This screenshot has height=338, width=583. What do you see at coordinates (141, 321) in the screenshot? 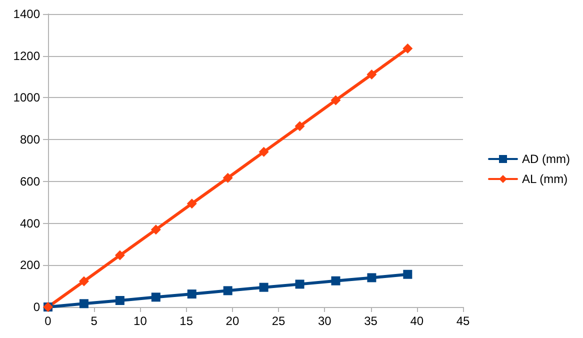
I see `x-tick-label: 10` at bounding box center [141, 321].